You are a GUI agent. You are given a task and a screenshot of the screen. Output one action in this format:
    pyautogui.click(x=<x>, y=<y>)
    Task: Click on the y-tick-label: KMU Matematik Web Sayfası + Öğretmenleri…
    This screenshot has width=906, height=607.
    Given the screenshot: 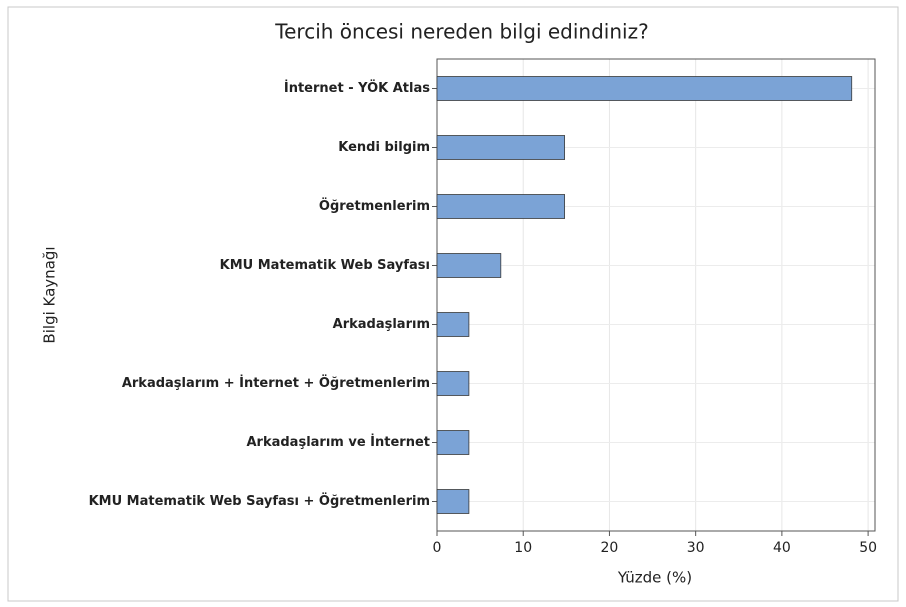 What is the action you would take?
    pyautogui.click(x=259, y=501)
    